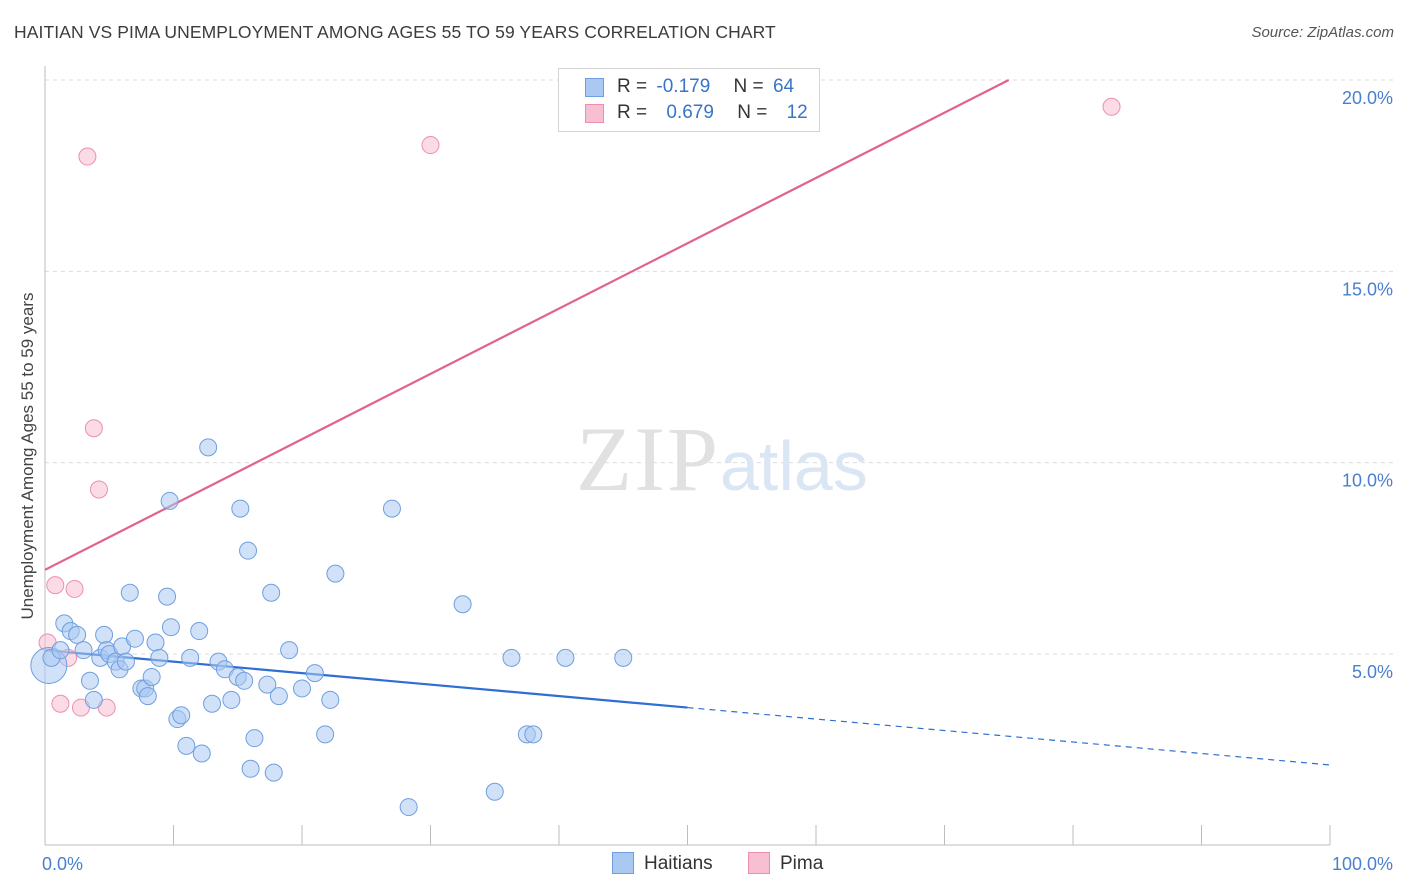 This screenshot has height=892, width=1406. What do you see at coordinates (1367, 289) in the screenshot?
I see `y-tick-label: 15.0%` at bounding box center [1367, 289].